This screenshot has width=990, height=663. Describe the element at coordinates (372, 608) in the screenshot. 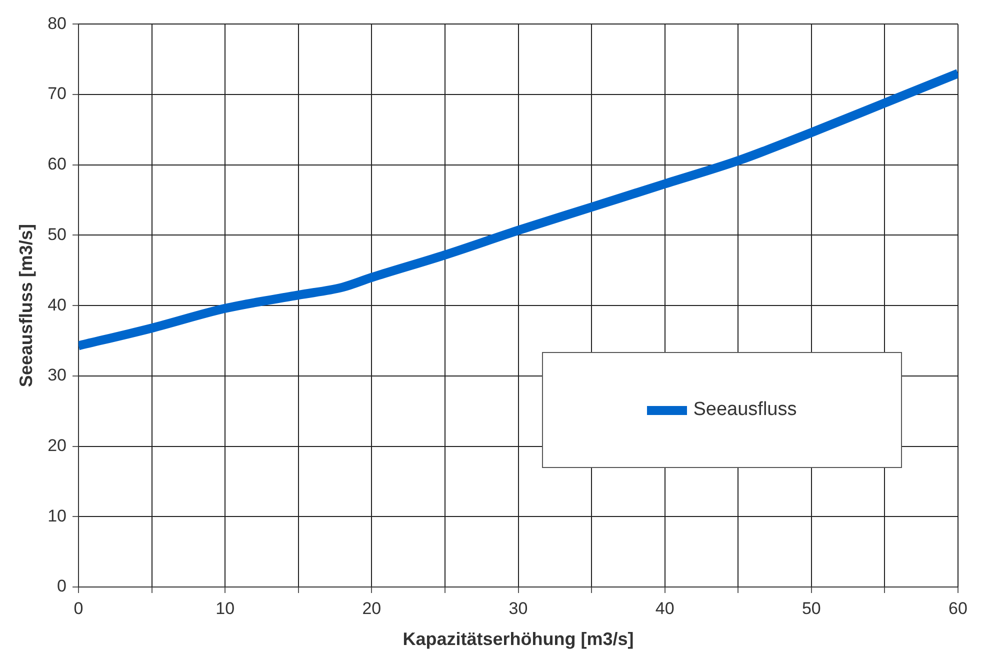

I see `x-tick-label: 20` at that location.